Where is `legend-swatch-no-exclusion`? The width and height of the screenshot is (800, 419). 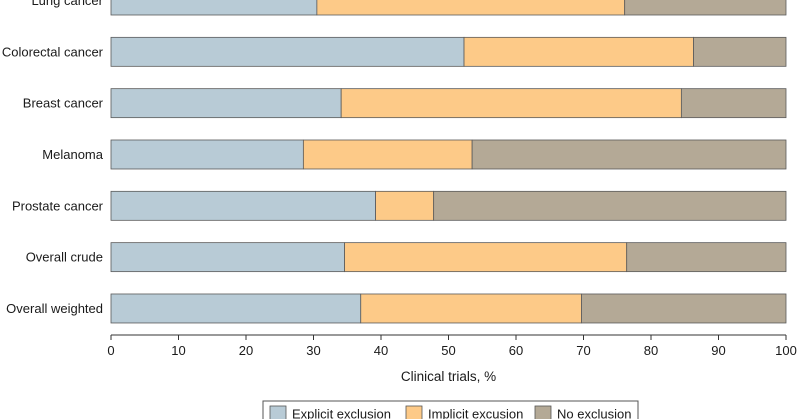
legend-swatch-no-exclusion is located at coordinates (543, 412).